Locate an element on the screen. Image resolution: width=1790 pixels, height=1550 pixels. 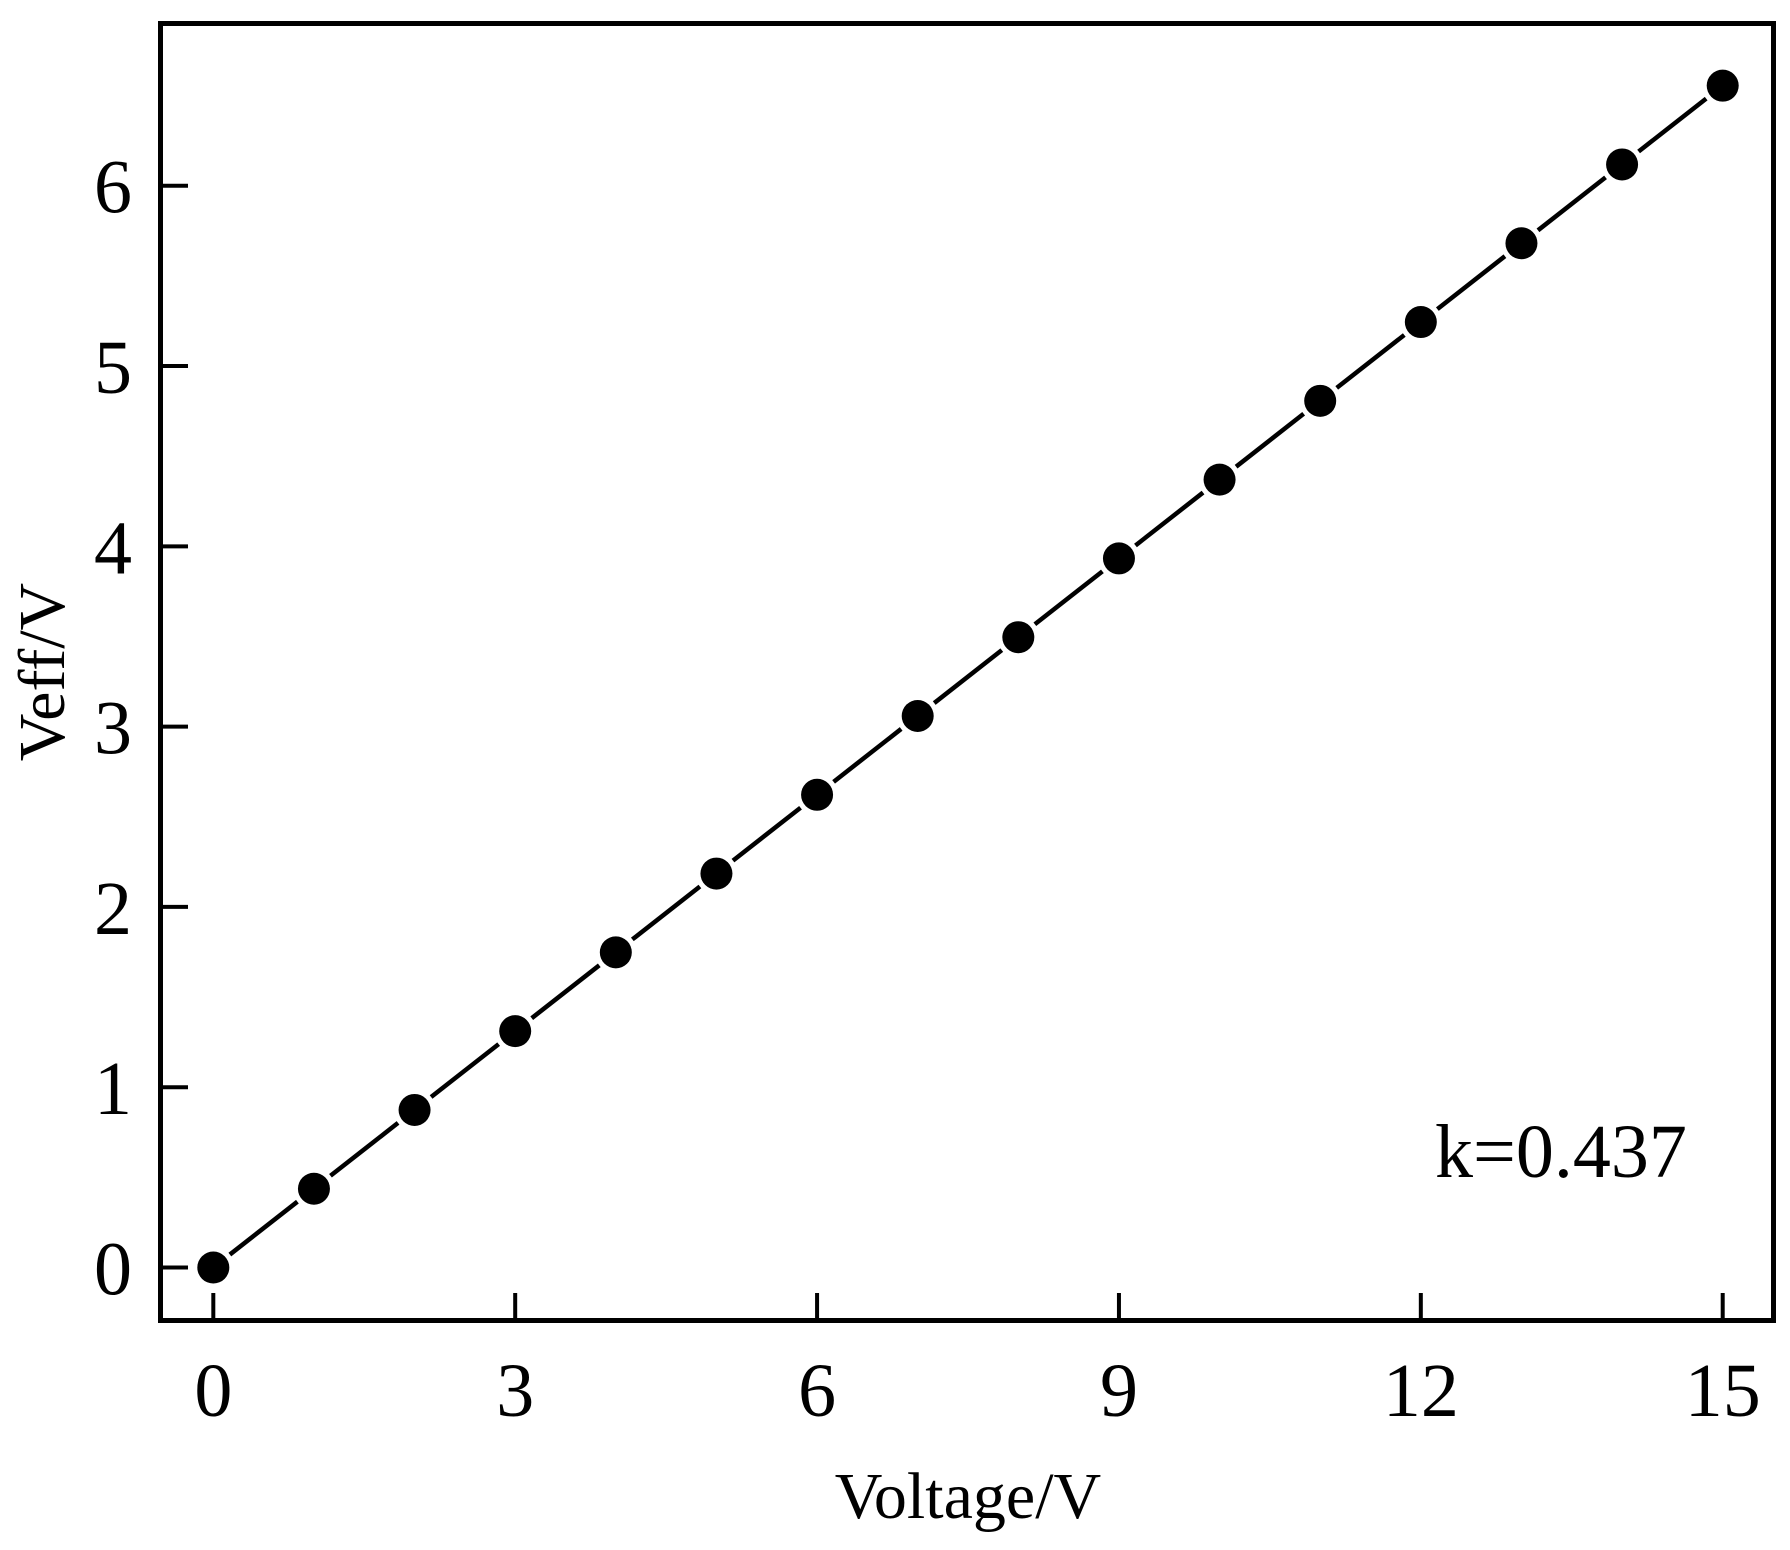
y-tick-label: 3 is located at coordinates (113, 729).